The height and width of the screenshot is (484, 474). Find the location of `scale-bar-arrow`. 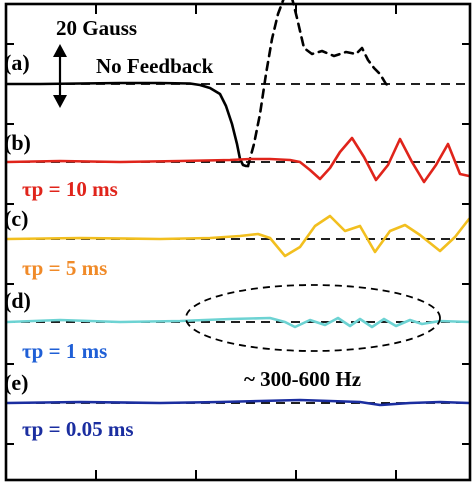

scale-bar-arrow is located at coordinates (60, 76).